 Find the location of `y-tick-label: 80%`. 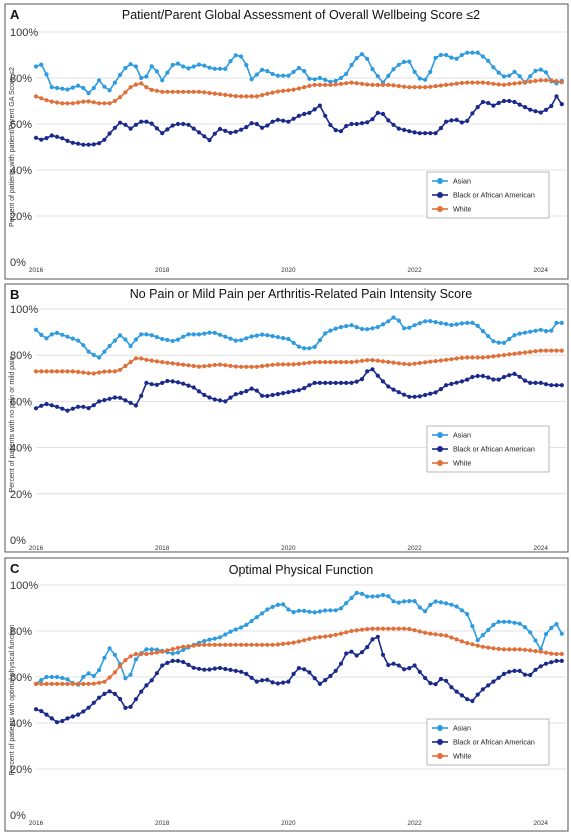

y-tick-label: 80% is located at coordinates (21, 632).